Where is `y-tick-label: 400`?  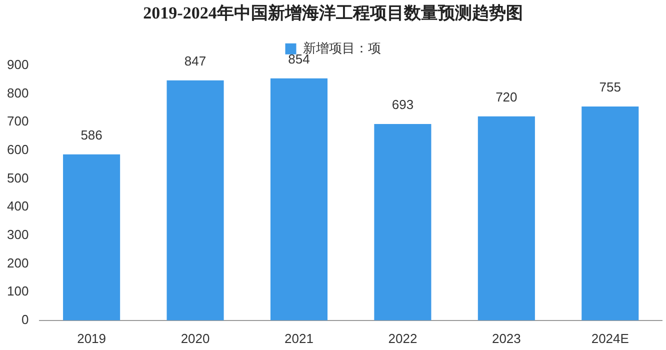 y-tick-label: 400 is located at coordinates (17, 206).